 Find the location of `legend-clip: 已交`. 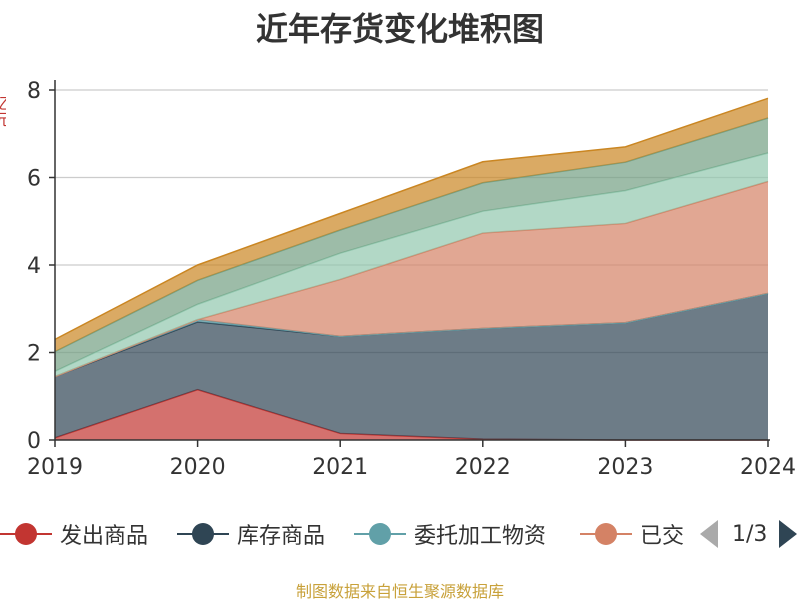

legend-clip: 已交 is located at coordinates (632, 534).